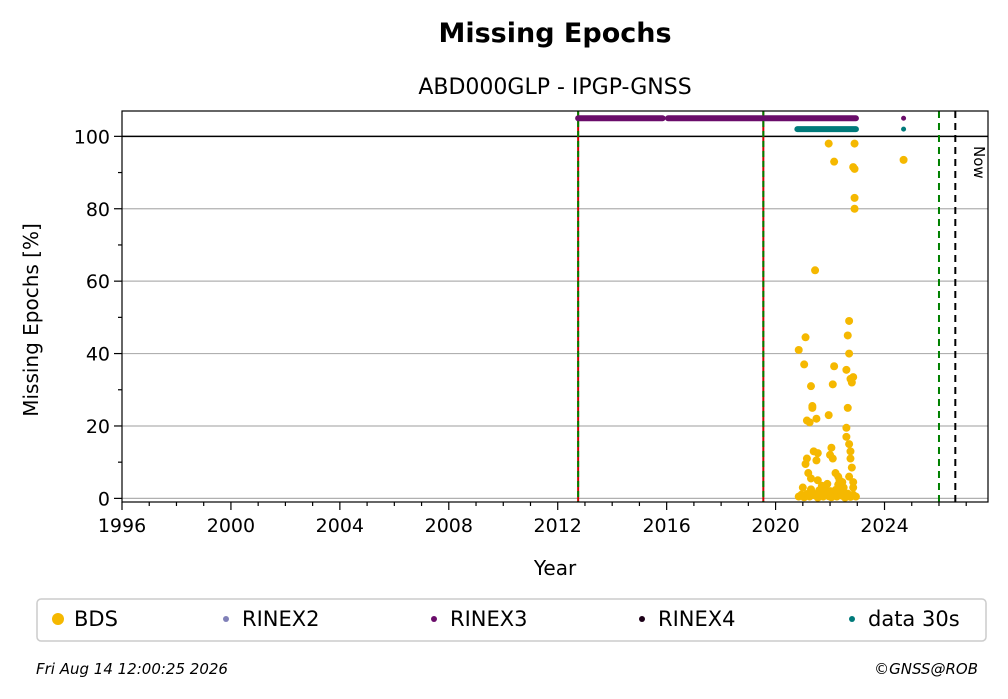 The height and width of the screenshot is (699, 1008). What do you see at coordinates (697, 619) in the screenshot?
I see `legend-label: RINEX4` at bounding box center [697, 619].